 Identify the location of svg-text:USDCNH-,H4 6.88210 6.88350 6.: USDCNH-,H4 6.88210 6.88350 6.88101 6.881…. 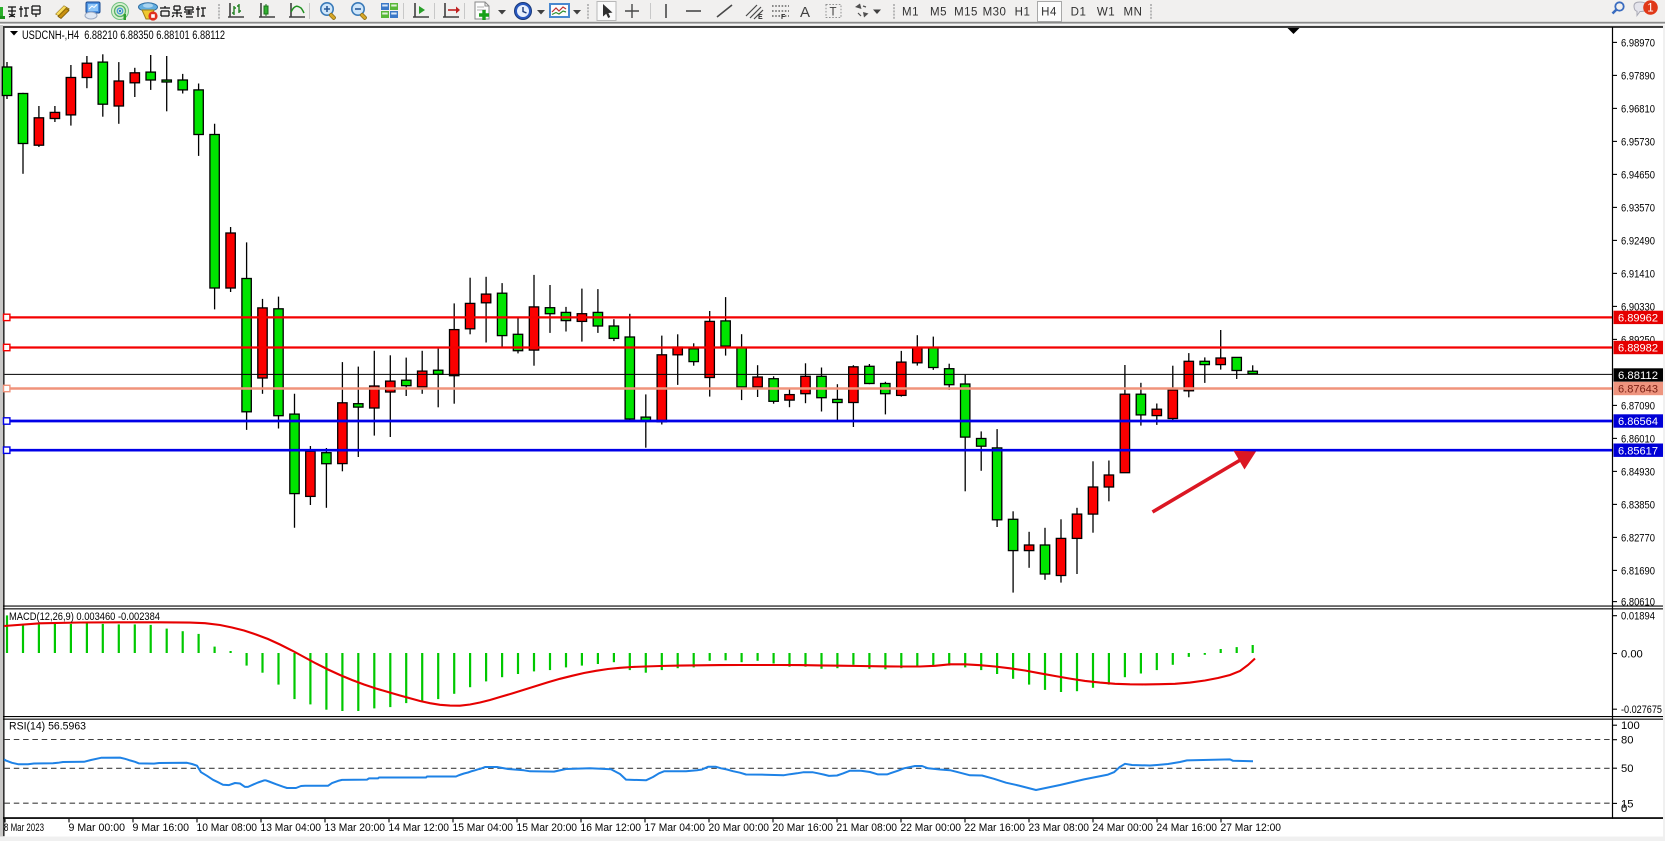
(123, 35).